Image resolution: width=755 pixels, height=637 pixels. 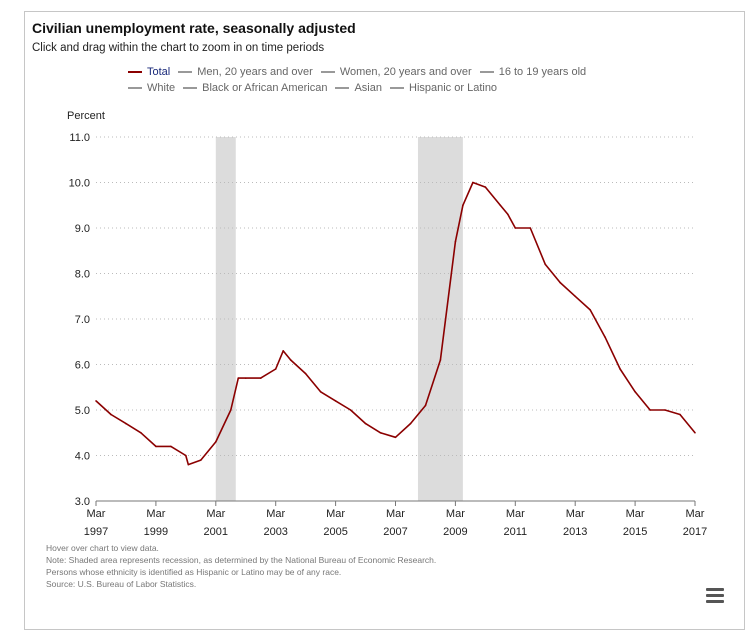 I want to click on note-source: Source: U.S. Bureau of Labor Statistics., so click(x=121, y=584).